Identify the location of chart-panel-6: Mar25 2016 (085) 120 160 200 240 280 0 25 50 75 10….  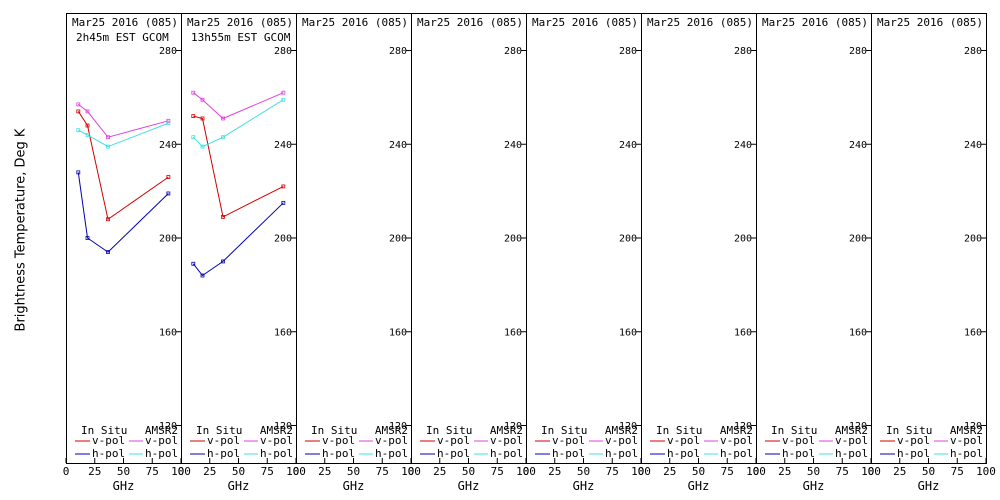
(702, 253).